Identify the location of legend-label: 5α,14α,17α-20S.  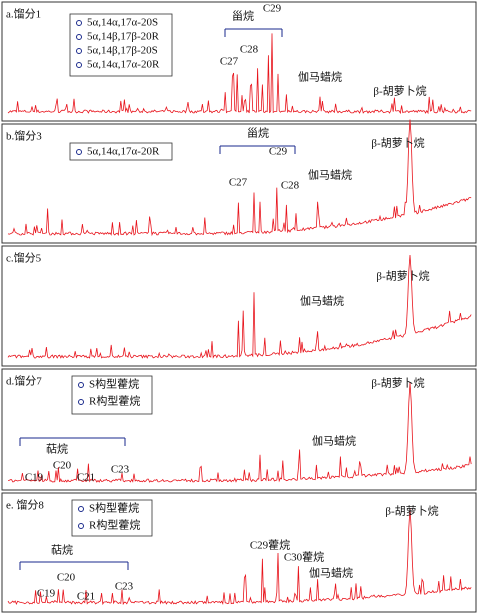
(122, 23).